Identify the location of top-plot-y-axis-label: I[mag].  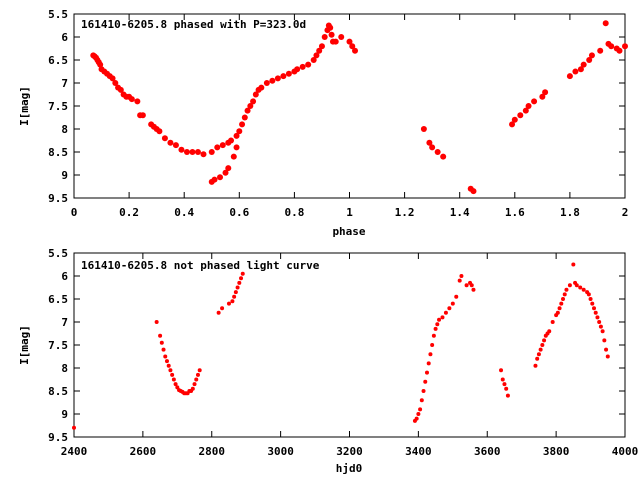
(24, 106).